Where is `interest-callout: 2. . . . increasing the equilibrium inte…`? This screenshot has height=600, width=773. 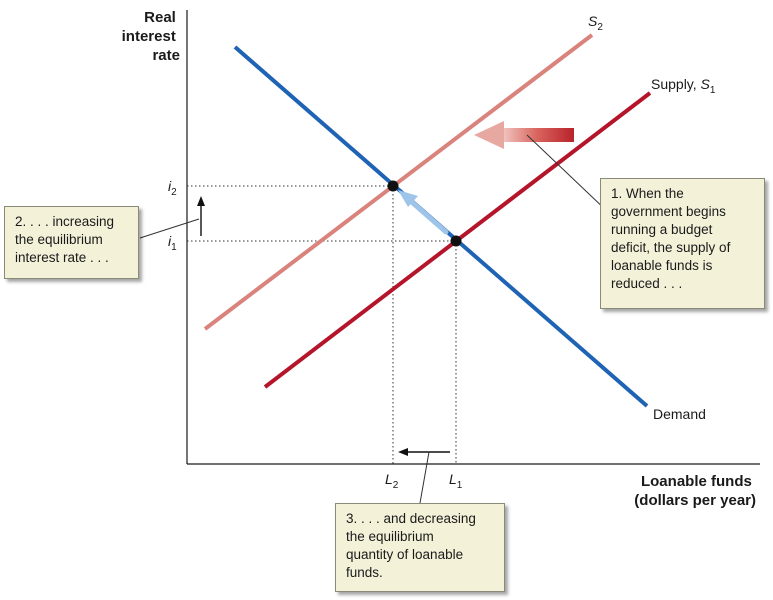 interest-callout: 2. . . . increasing the equilibrium inte… is located at coordinates (71, 242).